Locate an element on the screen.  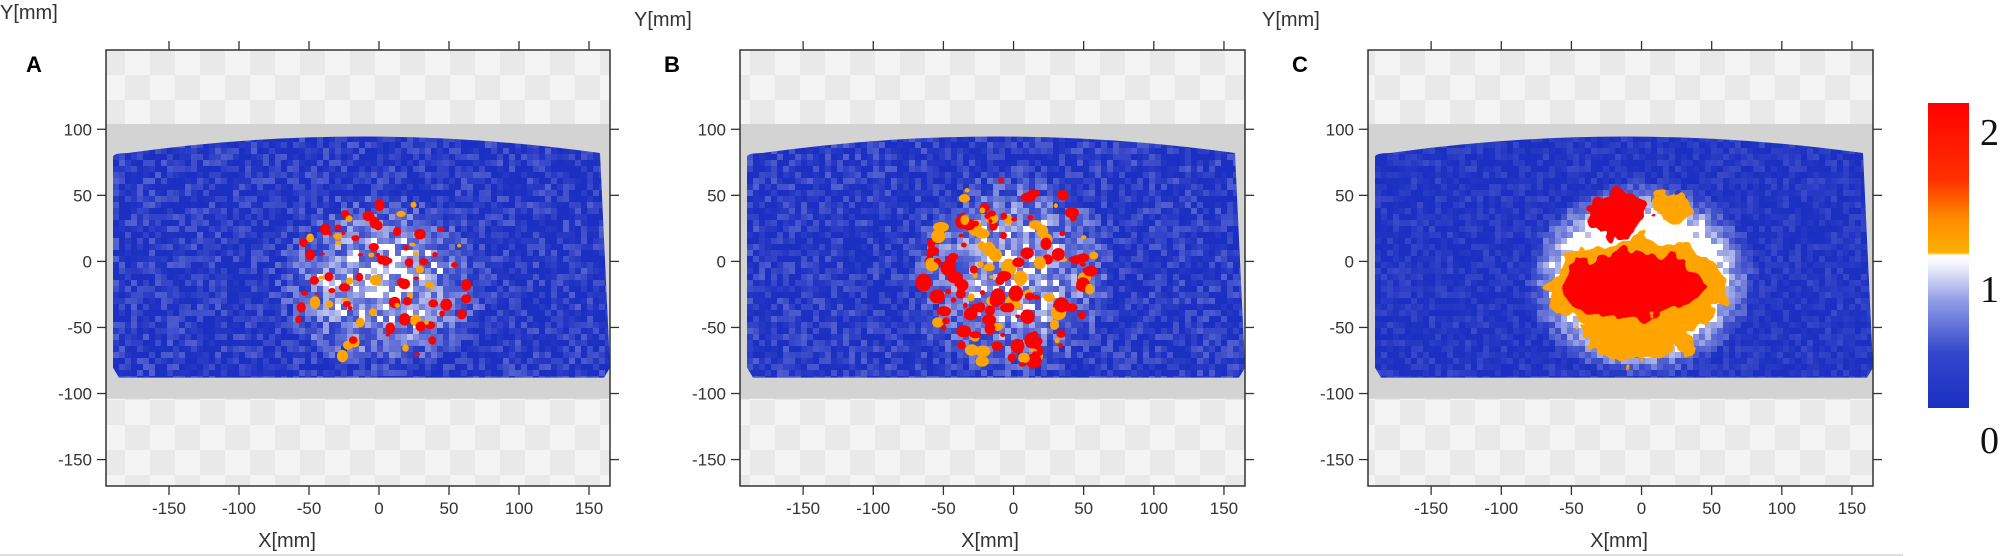
colorbar: 2 1 0 is located at coordinates (1963, 282).